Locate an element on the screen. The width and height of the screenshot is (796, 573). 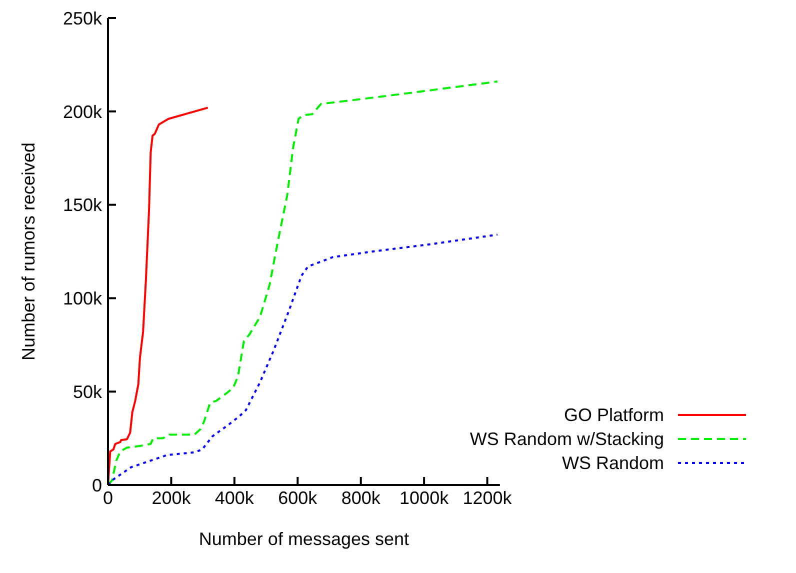
x-tick-label: 200k is located at coordinates (172, 498).